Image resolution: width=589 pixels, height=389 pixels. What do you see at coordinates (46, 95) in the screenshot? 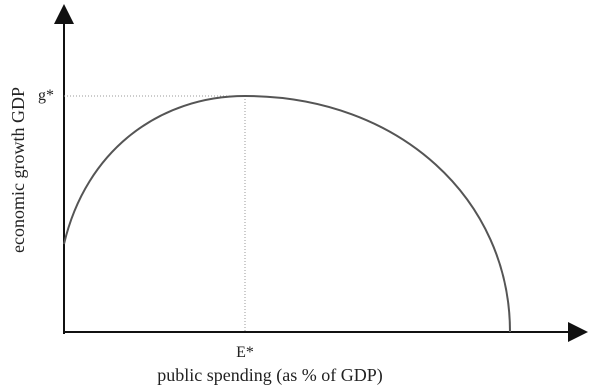
I see `g-star-label: g*` at bounding box center [46, 95].